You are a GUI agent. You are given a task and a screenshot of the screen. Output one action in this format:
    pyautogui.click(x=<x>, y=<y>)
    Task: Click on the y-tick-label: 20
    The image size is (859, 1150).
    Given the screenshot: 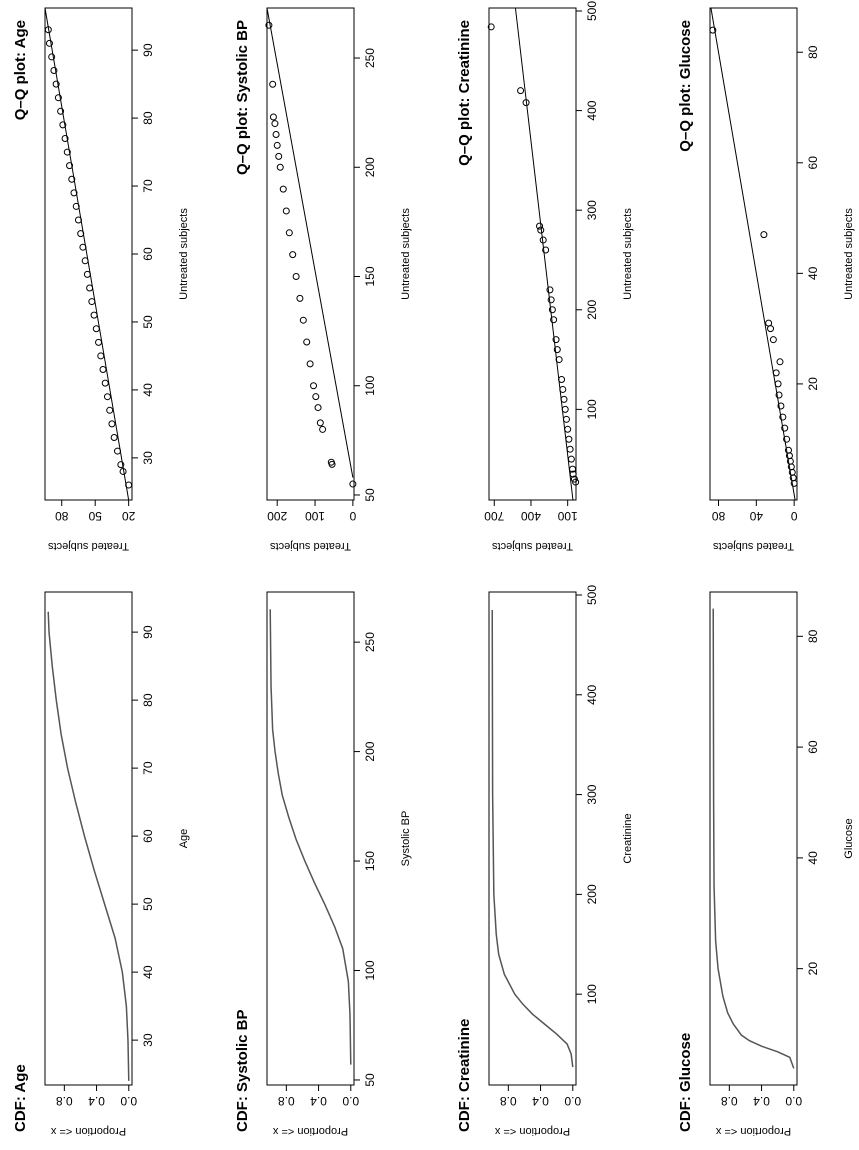 What is the action you would take?
    pyautogui.click(x=129, y=516)
    